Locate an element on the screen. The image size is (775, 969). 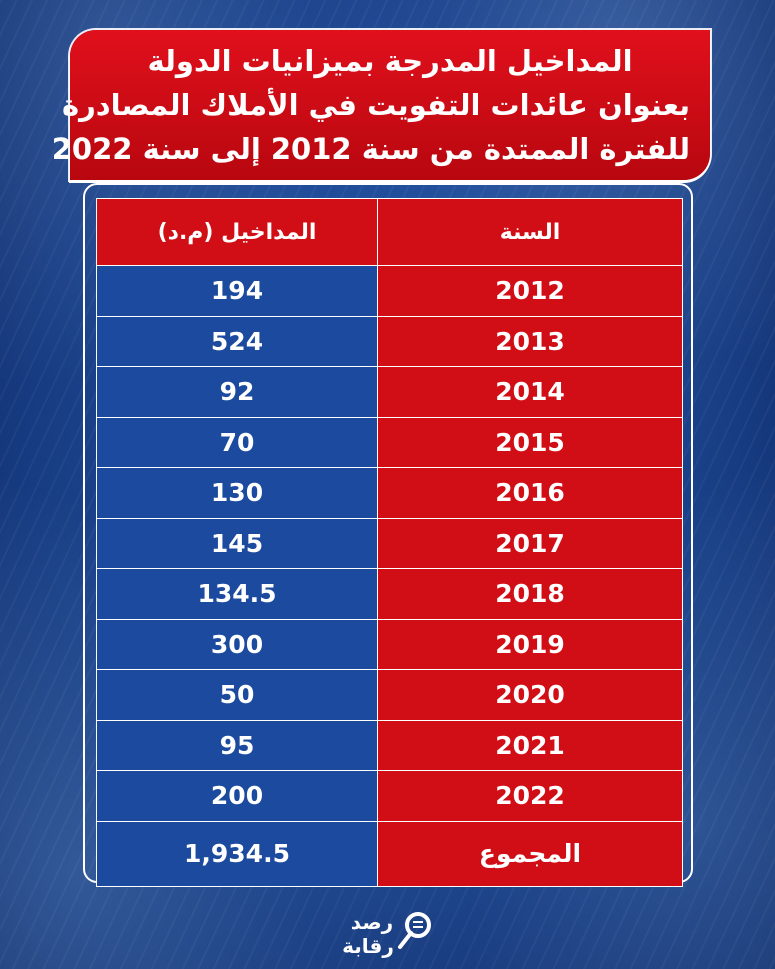
revenue-cell: 95 is located at coordinates (237, 745).